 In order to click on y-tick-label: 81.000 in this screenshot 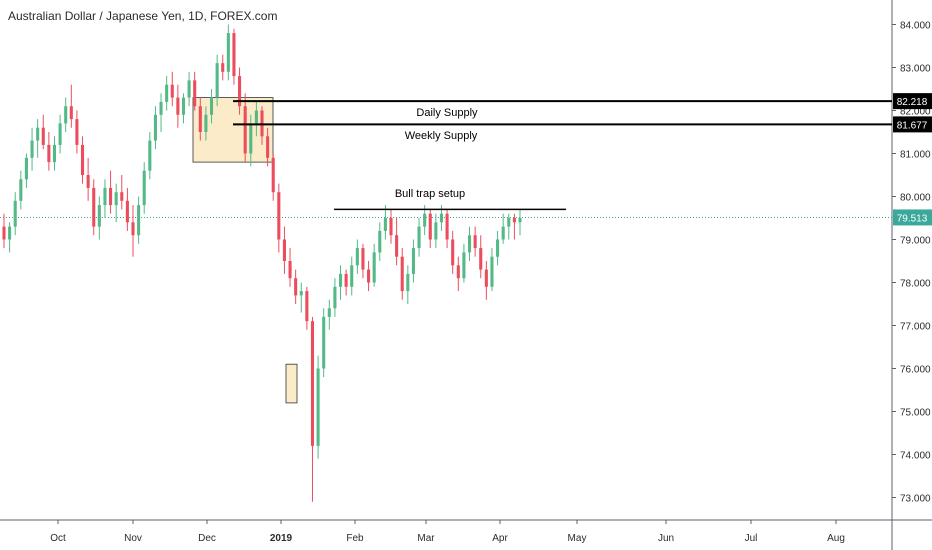, I will do `click(915, 155)`.